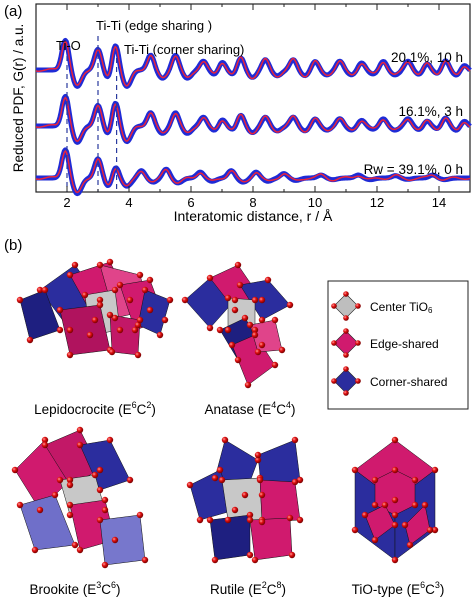 The image size is (474, 601). What do you see at coordinates (190, 202) in the screenshot?
I see `x-tick-label: 6` at bounding box center [190, 202].